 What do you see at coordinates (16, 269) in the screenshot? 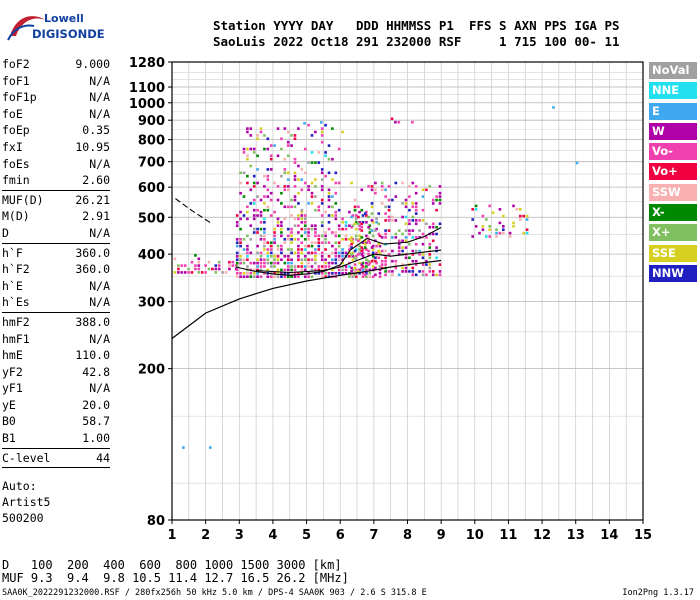
I see `param-label: h`F2` at bounding box center [16, 269].